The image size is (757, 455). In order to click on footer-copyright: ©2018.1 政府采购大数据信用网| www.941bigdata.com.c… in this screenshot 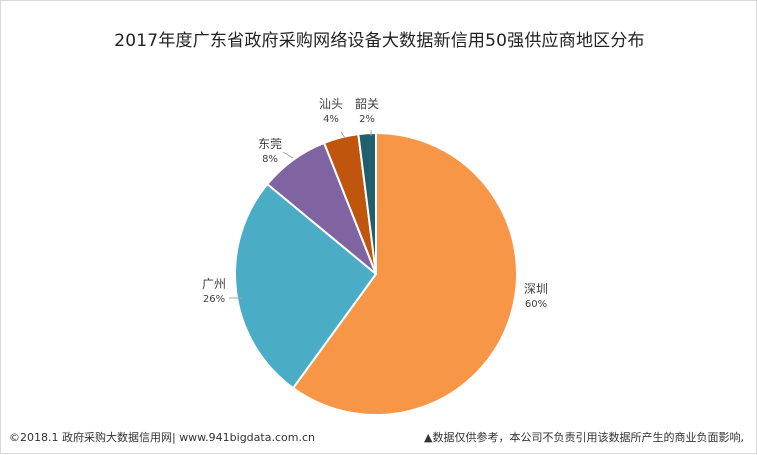, I will do `click(162, 437)`.